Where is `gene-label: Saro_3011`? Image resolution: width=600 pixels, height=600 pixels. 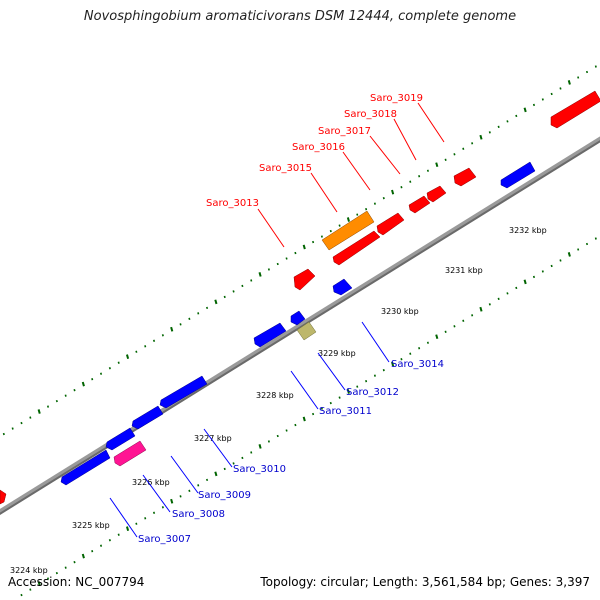
gene-label: Saro_3011 is located at coordinates (345, 411).